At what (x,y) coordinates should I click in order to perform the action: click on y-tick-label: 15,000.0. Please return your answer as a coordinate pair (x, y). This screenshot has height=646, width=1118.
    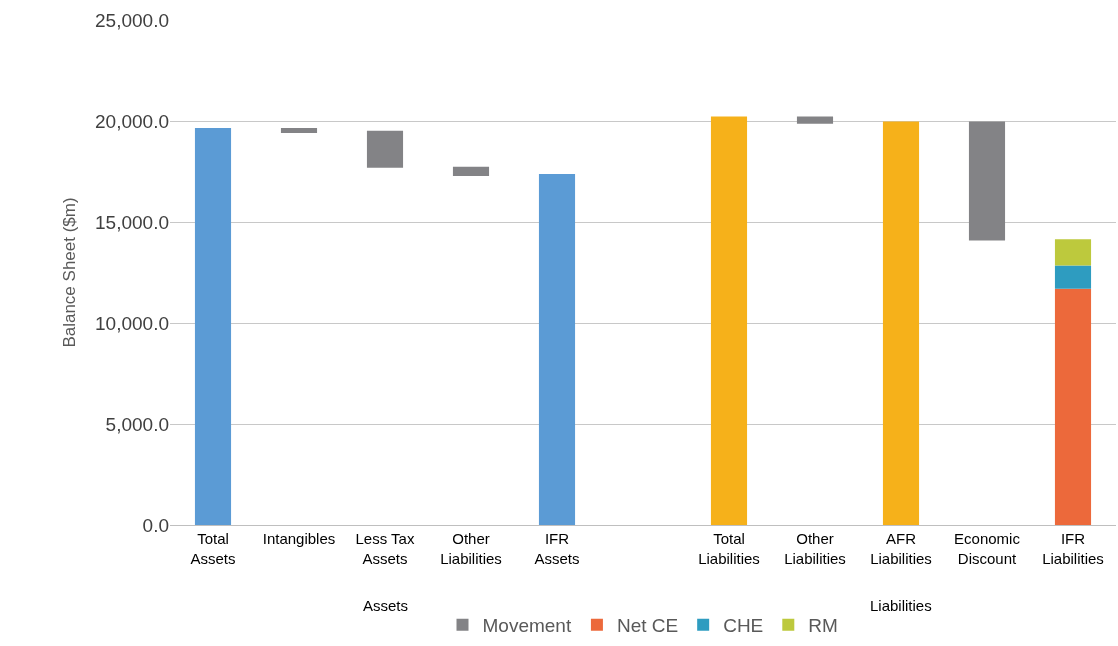
    Looking at the image, I should click on (132, 222).